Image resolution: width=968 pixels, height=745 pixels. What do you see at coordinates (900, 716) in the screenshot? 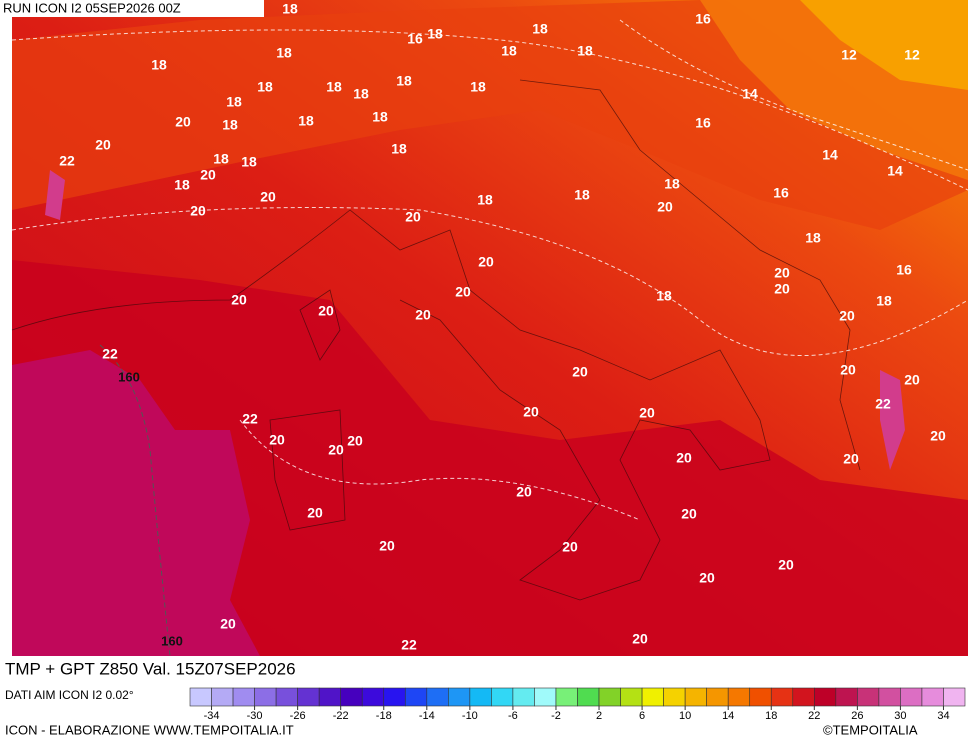
I see `colorbar-tick-label: 30` at bounding box center [900, 716].